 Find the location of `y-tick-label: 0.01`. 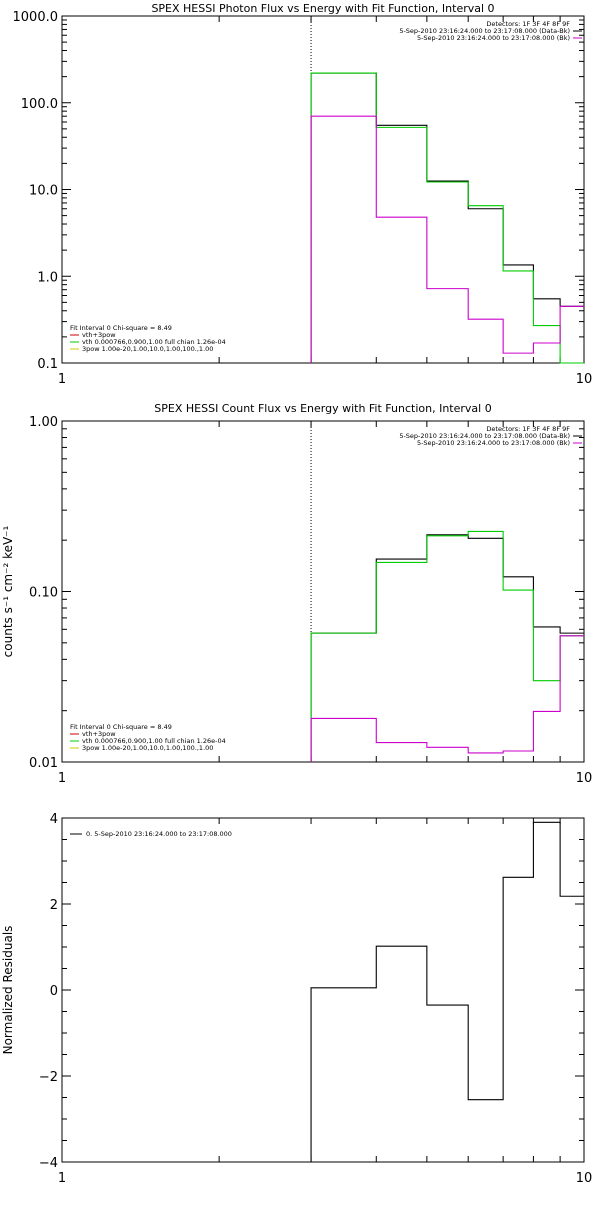

y-tick-label: 0.01 is located at coordinates (43, 763).